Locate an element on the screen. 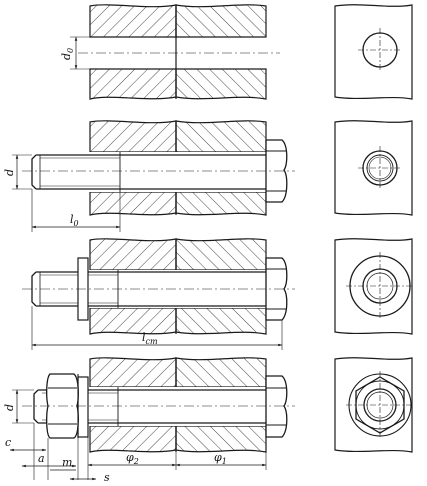  d0-label: d is located at coordinates (66, 56).